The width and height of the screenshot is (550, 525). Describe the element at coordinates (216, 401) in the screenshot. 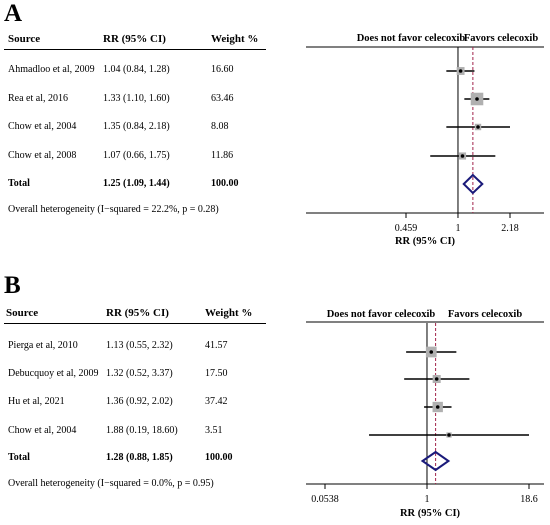

I see `row-weight: 37.42` at that location.